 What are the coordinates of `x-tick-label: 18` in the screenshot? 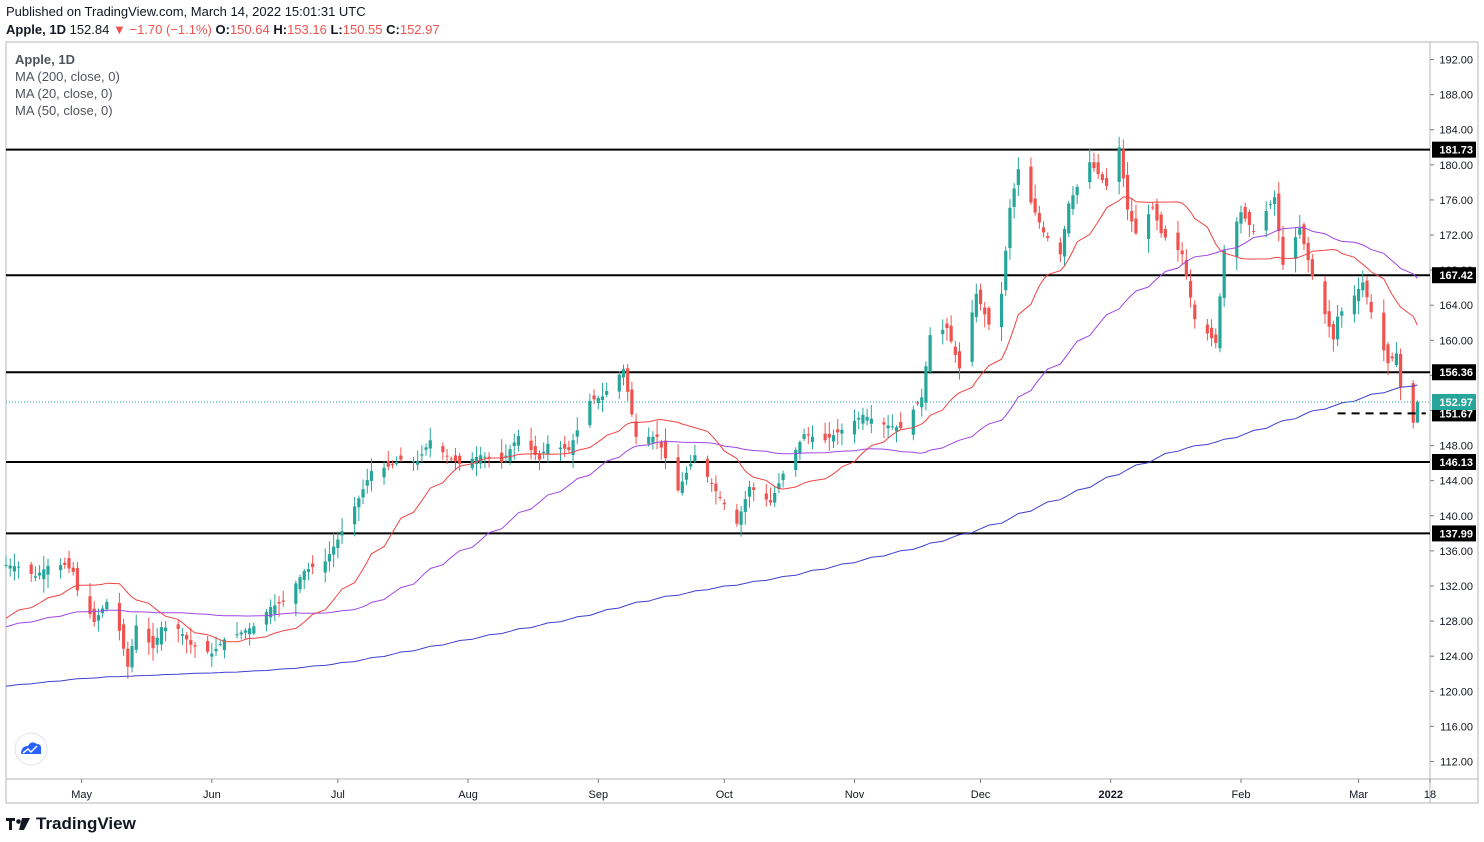 It's located at (1430, 795).